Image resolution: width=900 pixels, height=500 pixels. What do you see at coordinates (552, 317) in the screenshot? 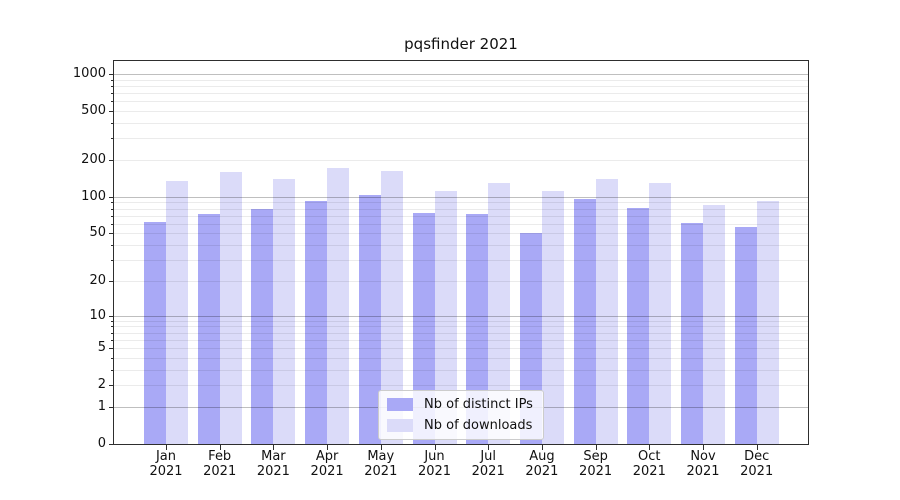
I see `bar-aug-downloads` at bounding box center [552, 317].